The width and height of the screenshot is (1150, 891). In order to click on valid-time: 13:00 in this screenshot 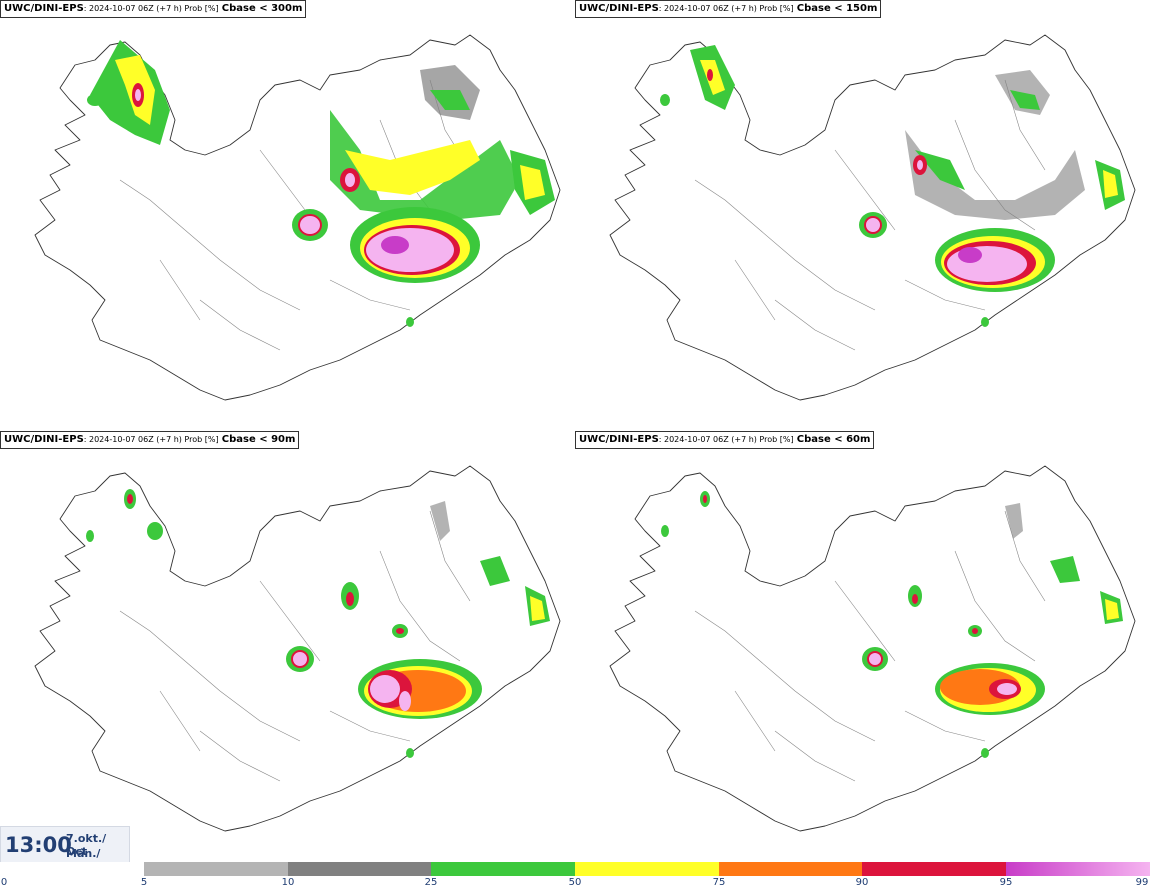, I will do `click(38, 845)`.